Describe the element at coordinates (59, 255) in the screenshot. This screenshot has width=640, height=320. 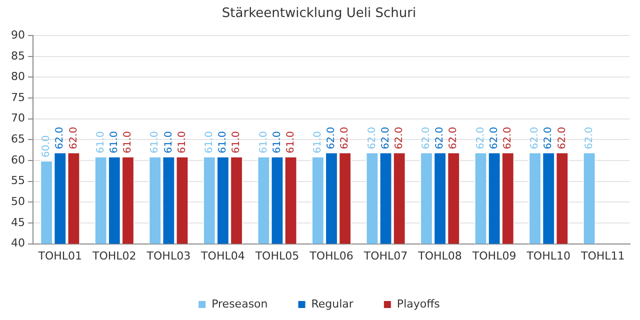
I see `x-tick-label: TOHL01` at that location.